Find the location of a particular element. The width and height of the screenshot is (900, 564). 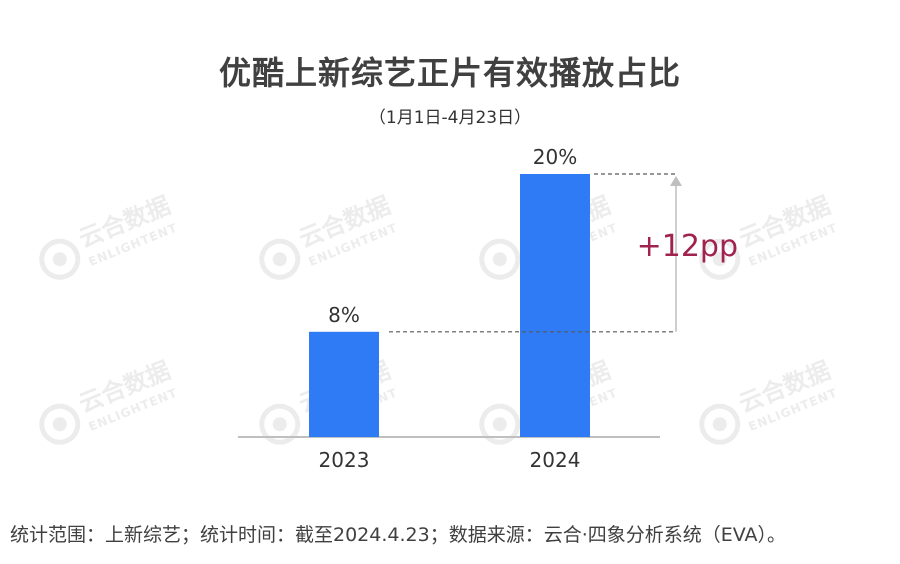

category-label-2023: 2023 is located at coordinates (344, 460).